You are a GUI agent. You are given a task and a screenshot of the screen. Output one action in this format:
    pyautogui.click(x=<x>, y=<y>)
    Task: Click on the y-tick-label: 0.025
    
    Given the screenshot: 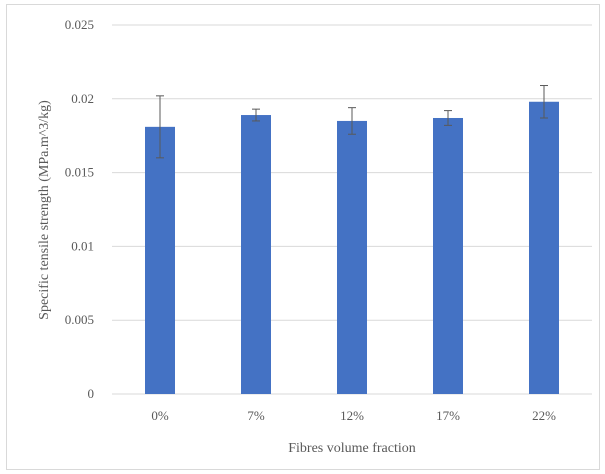 What is the action you would take?
    pyautogui.click(x=79, y=24)
    